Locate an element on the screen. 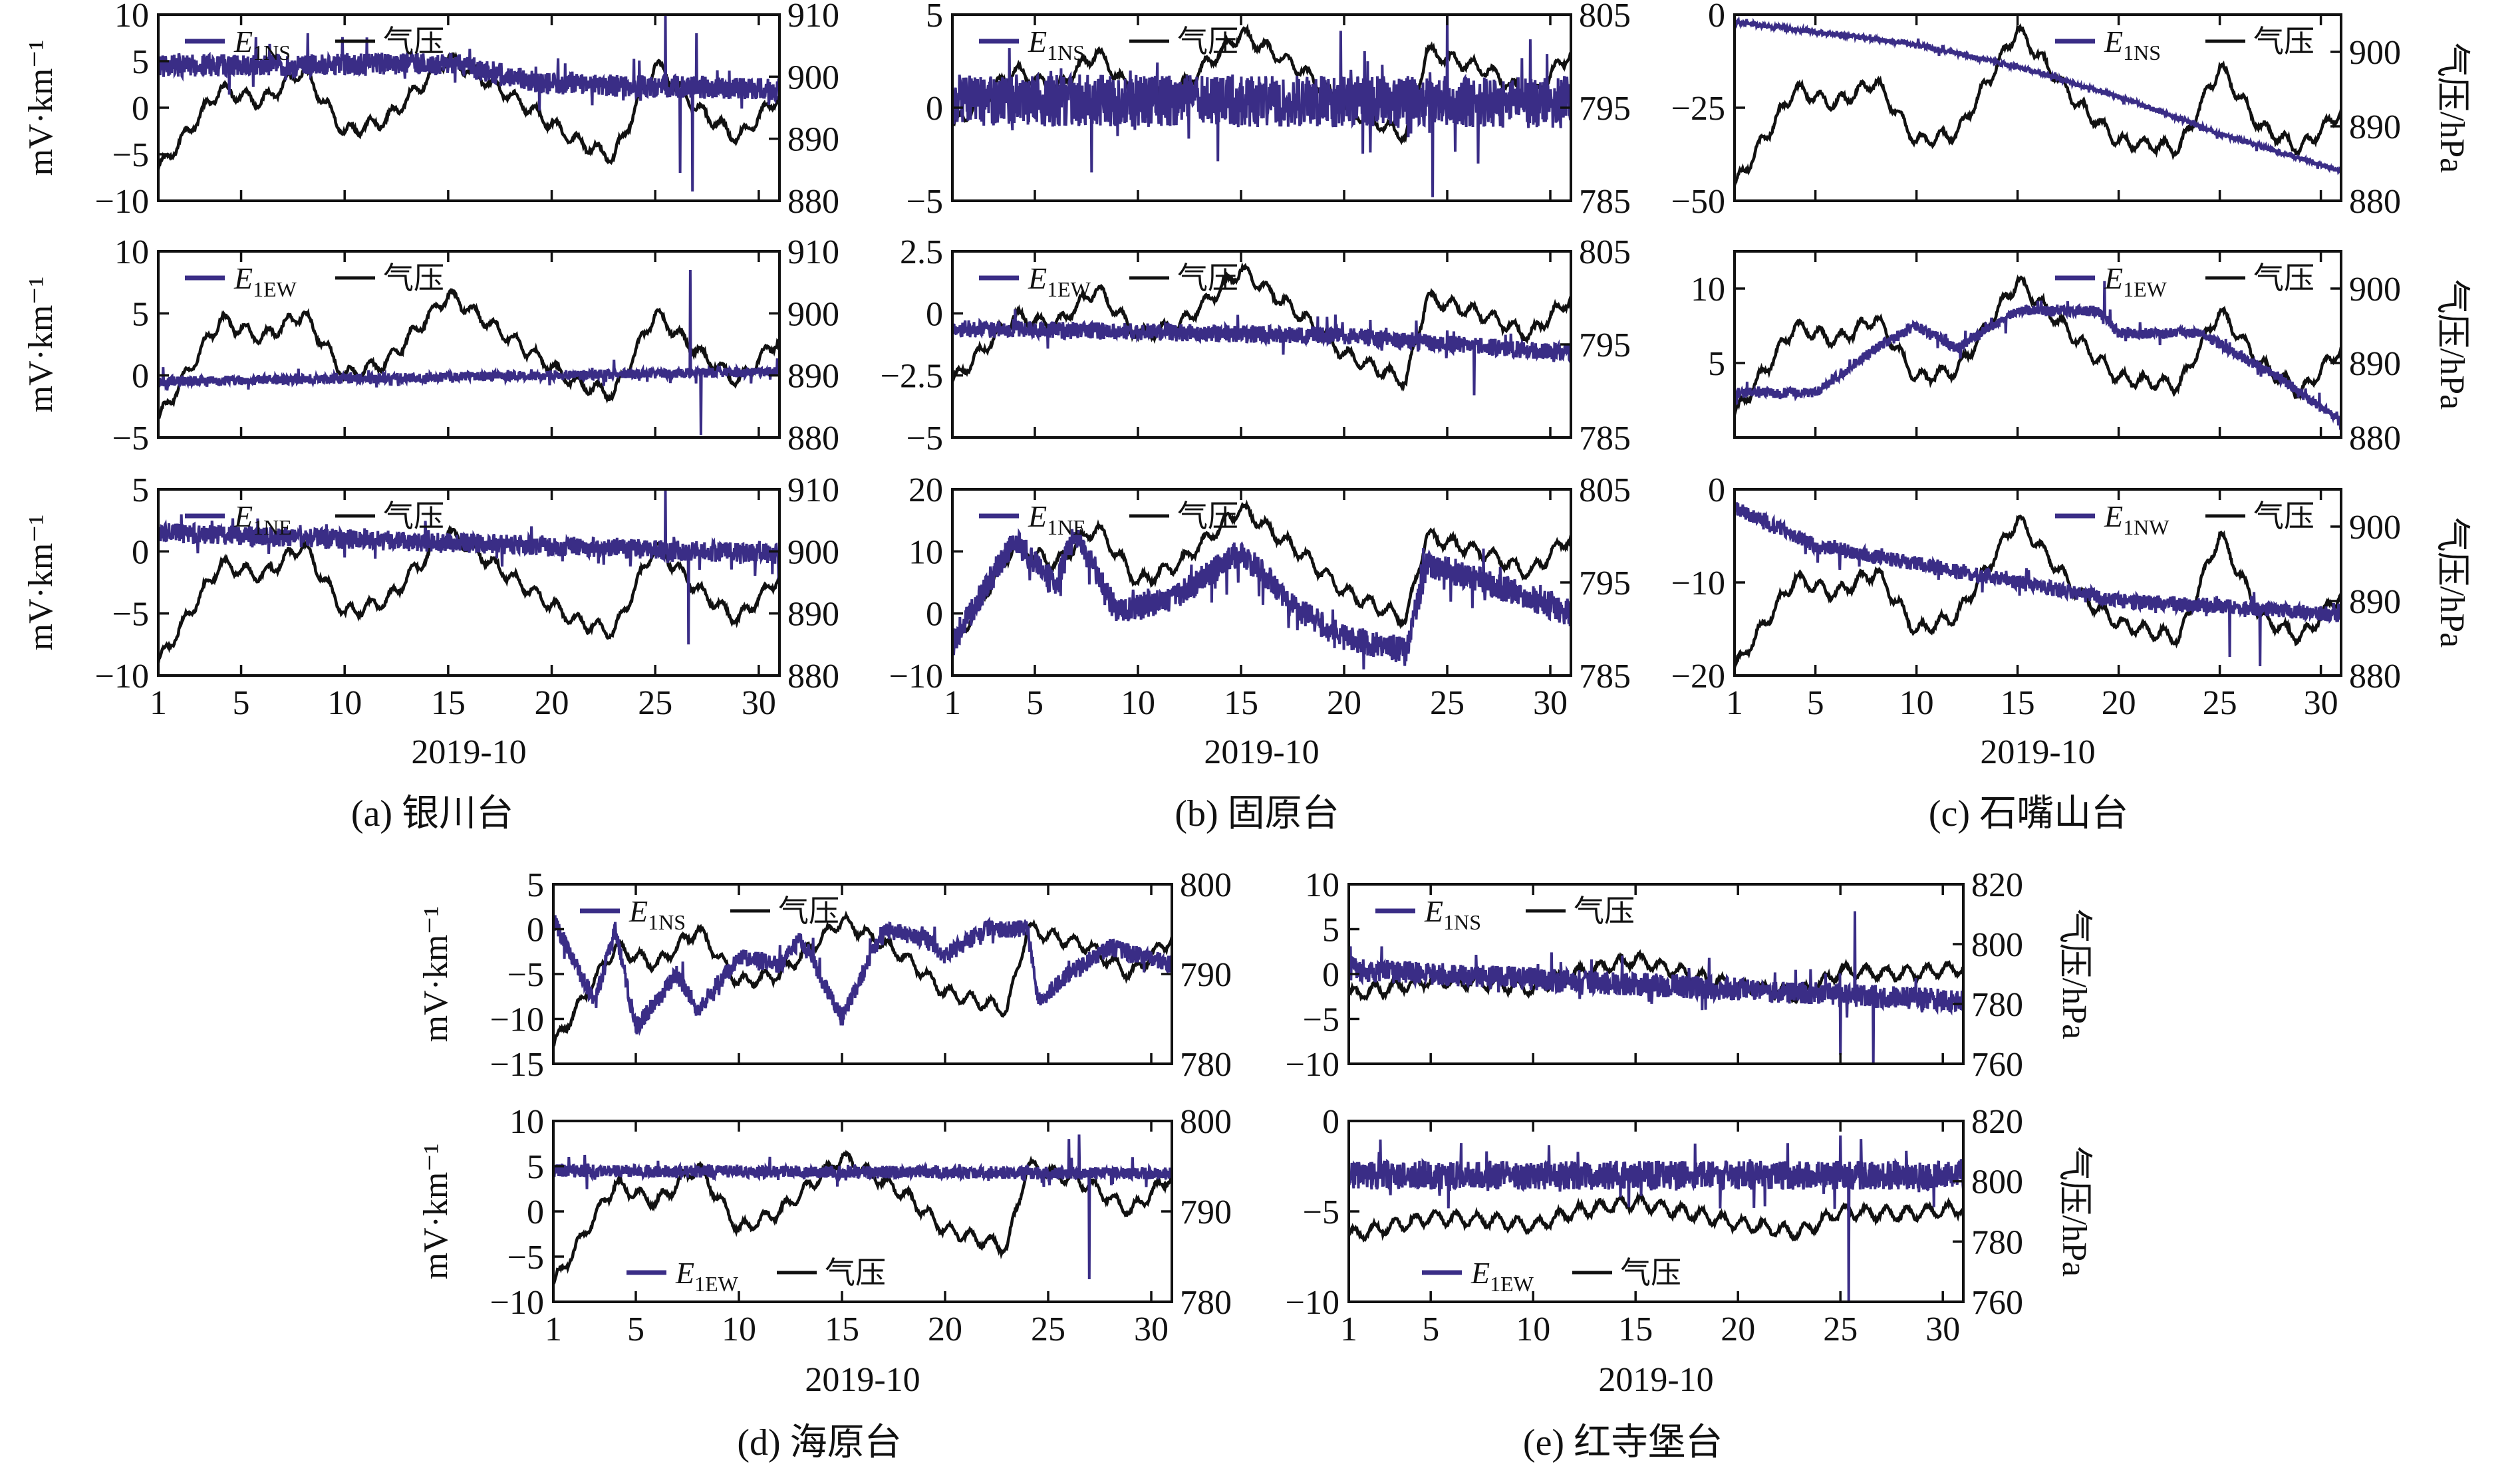  y2-axis-label: 气压/hPa is located at coordinates (2452, 108).